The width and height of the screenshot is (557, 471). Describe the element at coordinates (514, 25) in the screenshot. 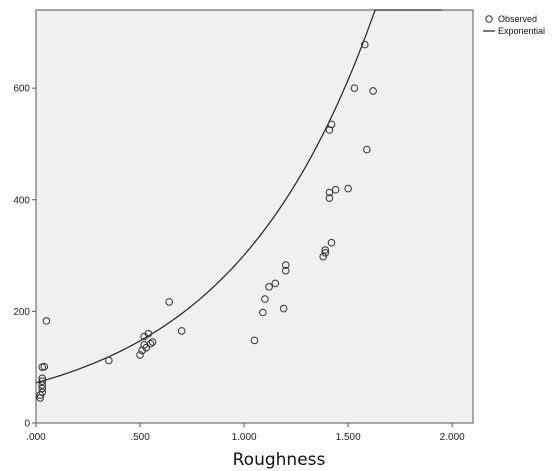

I see `legend: Observed Exponential` at that location.